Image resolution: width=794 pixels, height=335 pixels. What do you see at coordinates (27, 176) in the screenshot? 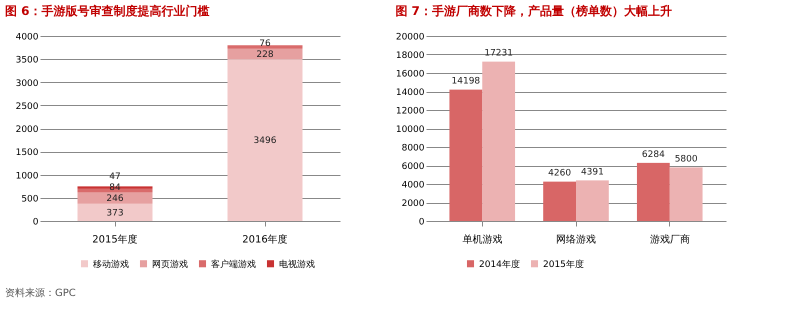
I see `y-tick-label: 1000` at bounding box center [27, 176].